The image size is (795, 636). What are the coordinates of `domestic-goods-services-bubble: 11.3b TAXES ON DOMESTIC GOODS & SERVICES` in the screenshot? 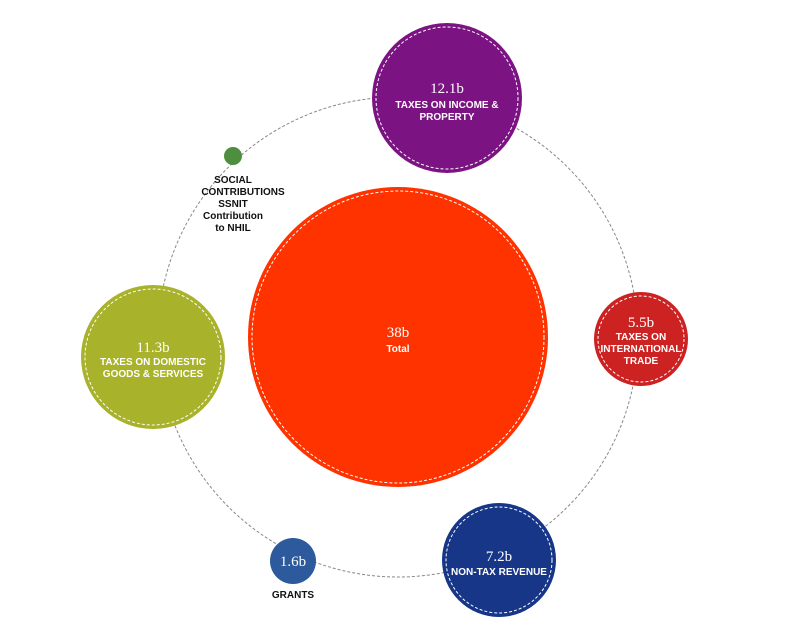 It's located at (153, 357).